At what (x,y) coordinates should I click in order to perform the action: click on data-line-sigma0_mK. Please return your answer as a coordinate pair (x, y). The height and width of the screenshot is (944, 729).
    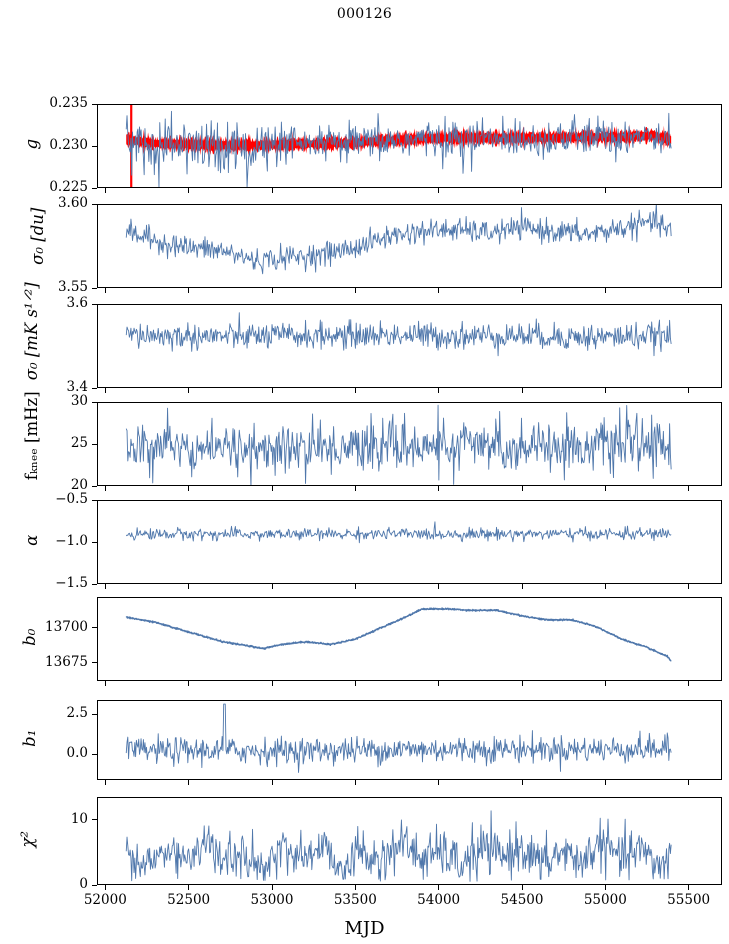
    Looking at the image, I should click on (398, 334).